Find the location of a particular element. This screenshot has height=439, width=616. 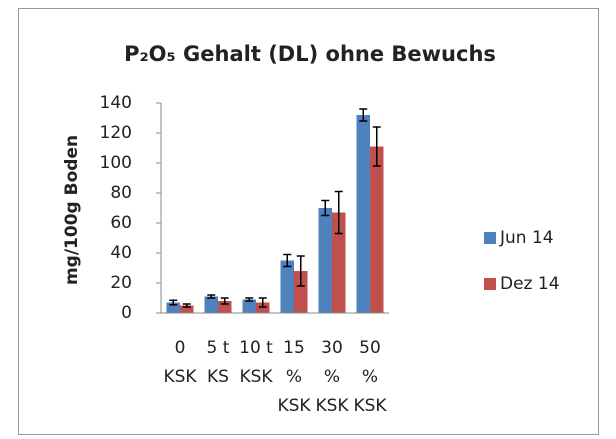

y-axis-label: mg/100g Boden is located at coordinates (72, 210).